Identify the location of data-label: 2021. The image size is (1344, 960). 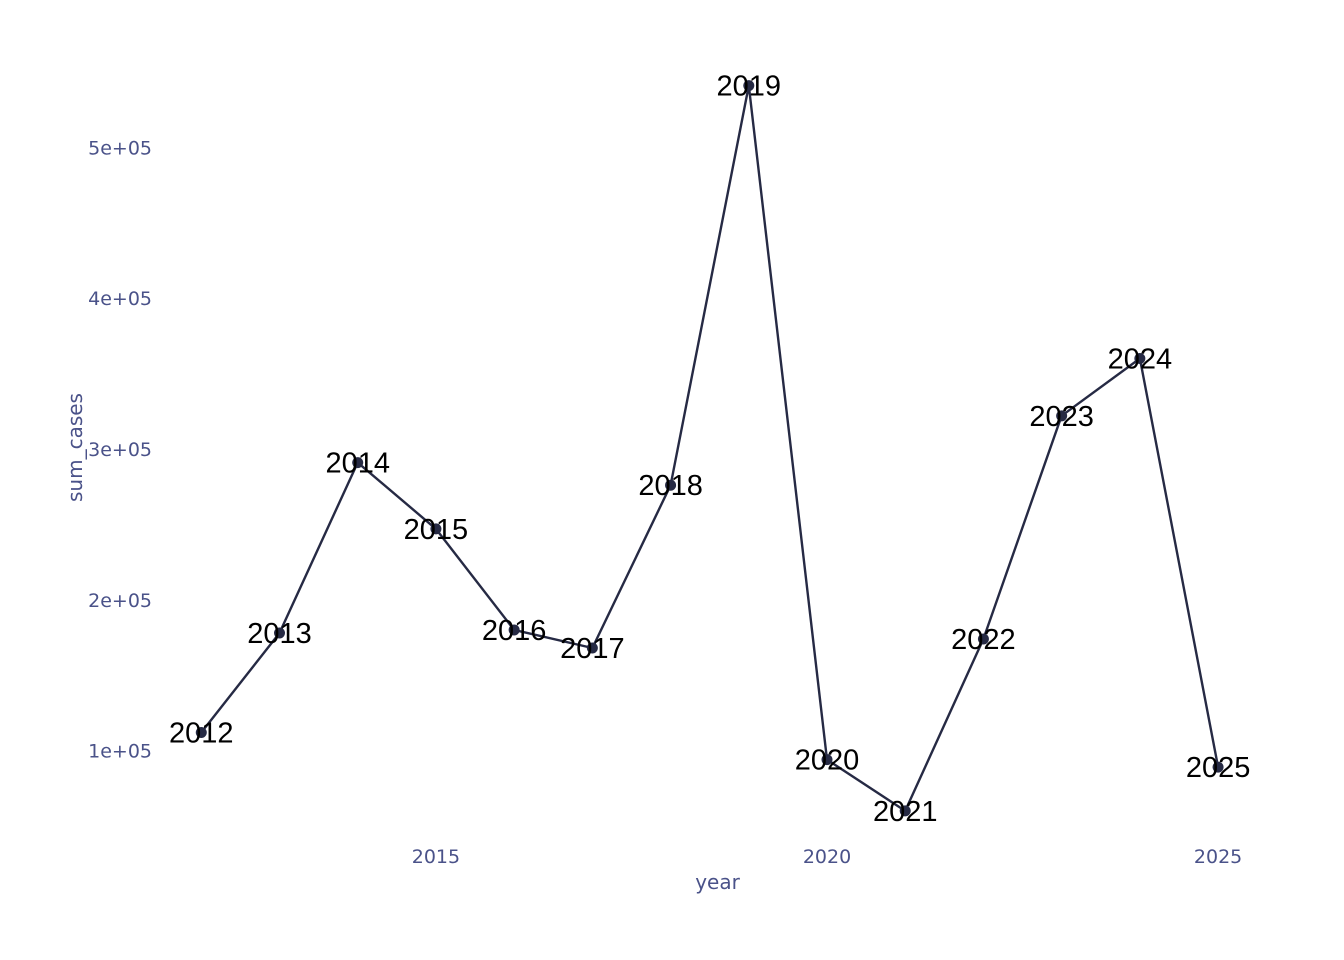
(905, 812).